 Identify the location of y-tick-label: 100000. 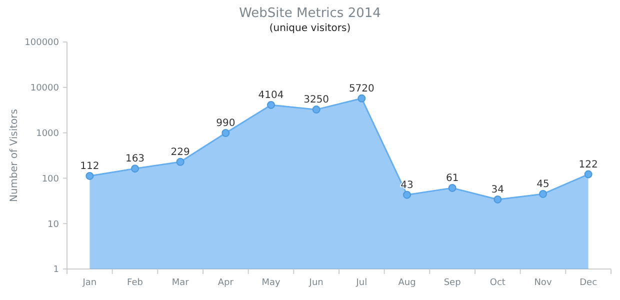
(42, 43).